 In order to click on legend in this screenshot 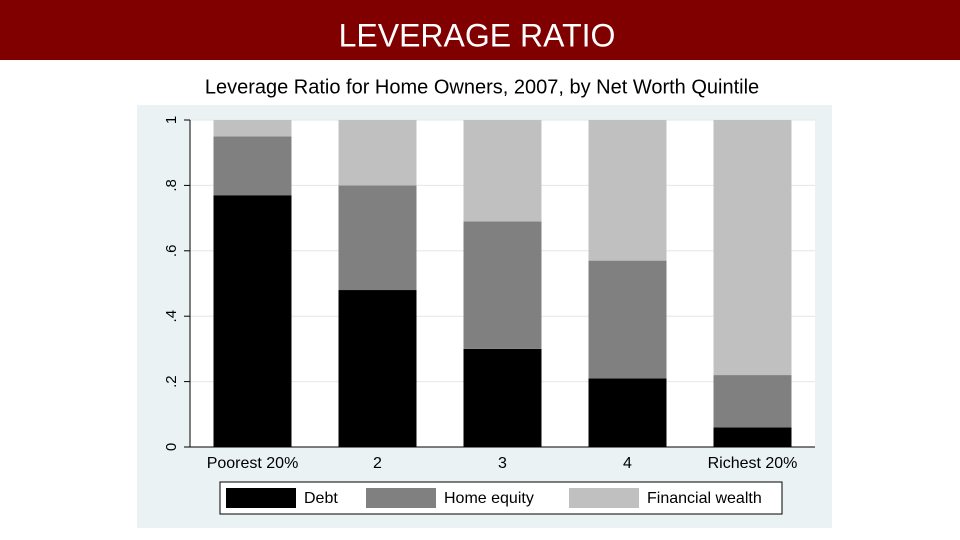, I will do `click(501, 498)`.